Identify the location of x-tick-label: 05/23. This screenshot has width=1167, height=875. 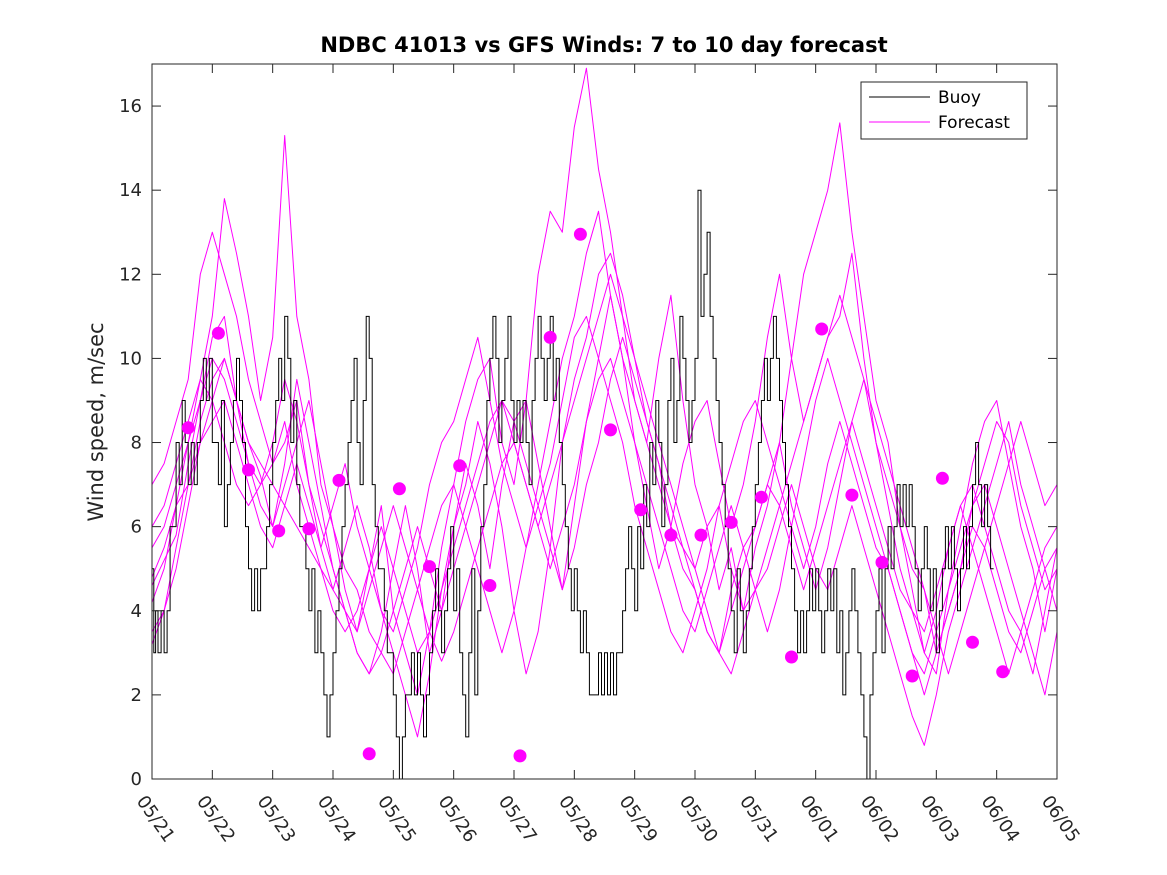
(276, 819).